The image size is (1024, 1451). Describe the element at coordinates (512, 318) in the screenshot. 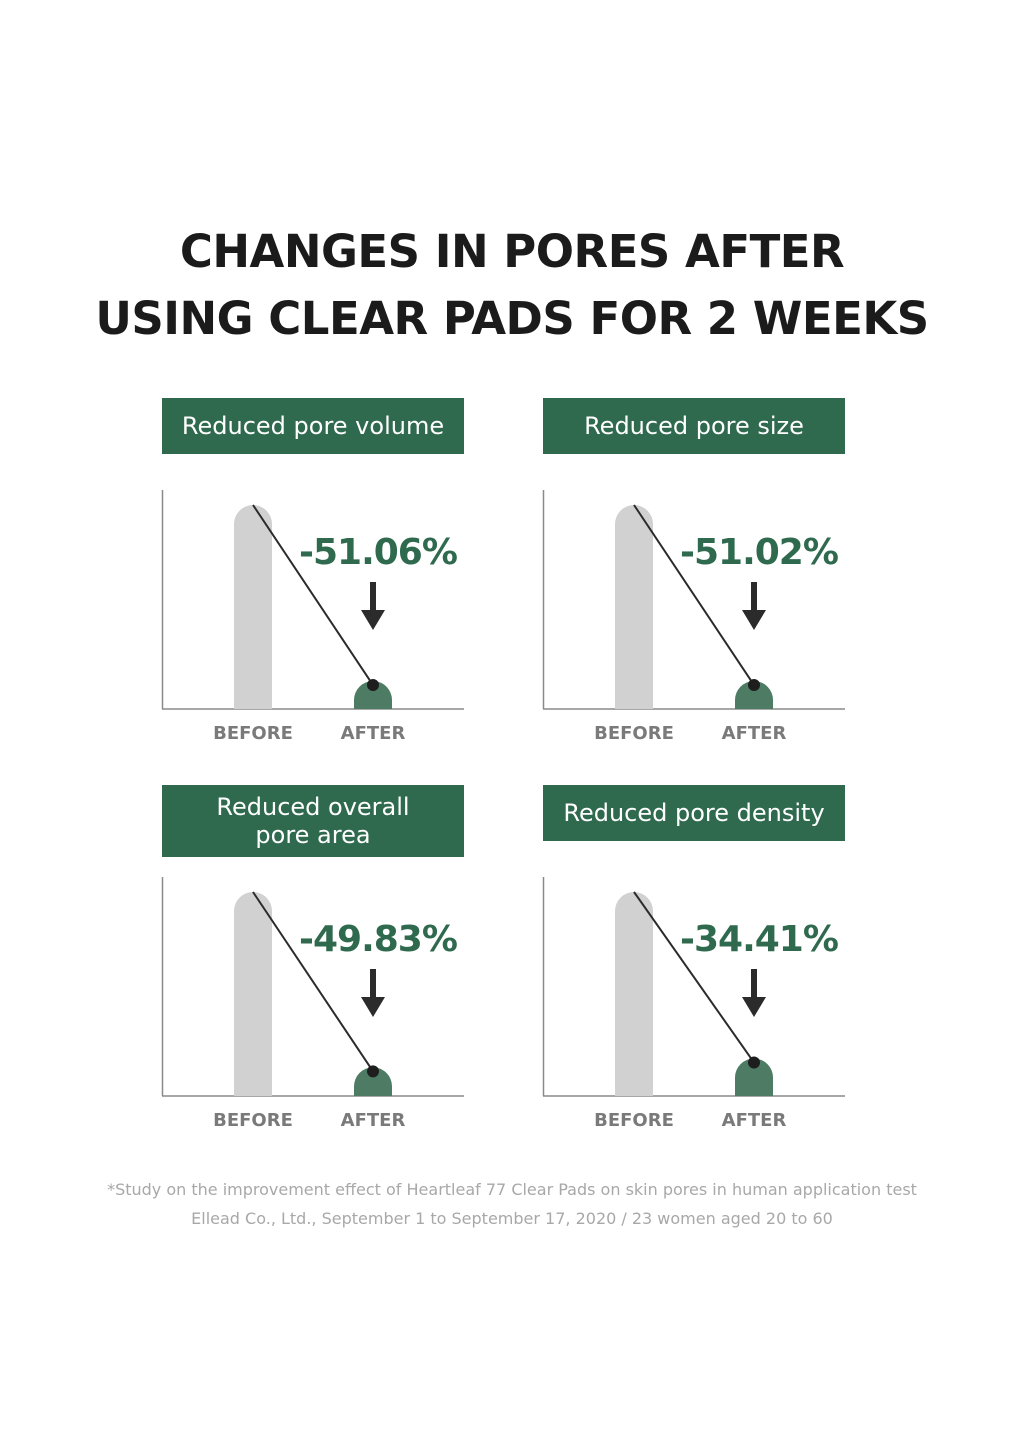

I see `title-line-2: USING CLEAR PADS FOR 2 WEEKS` at that location.